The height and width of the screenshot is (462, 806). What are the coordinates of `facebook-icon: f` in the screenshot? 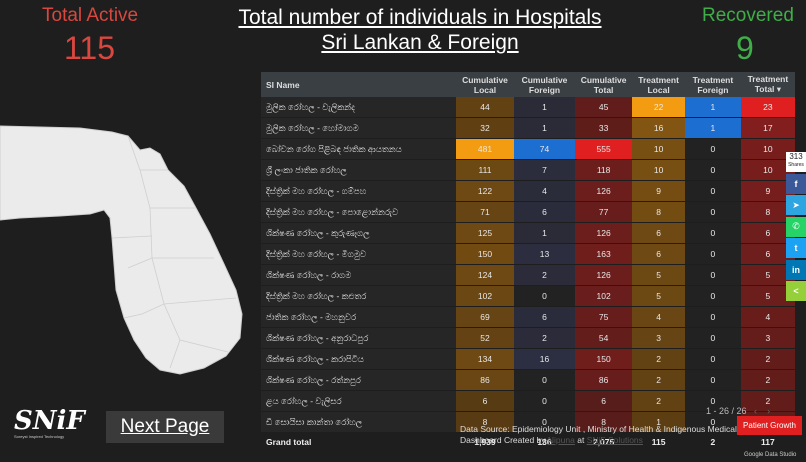 It's located at (796, 183).